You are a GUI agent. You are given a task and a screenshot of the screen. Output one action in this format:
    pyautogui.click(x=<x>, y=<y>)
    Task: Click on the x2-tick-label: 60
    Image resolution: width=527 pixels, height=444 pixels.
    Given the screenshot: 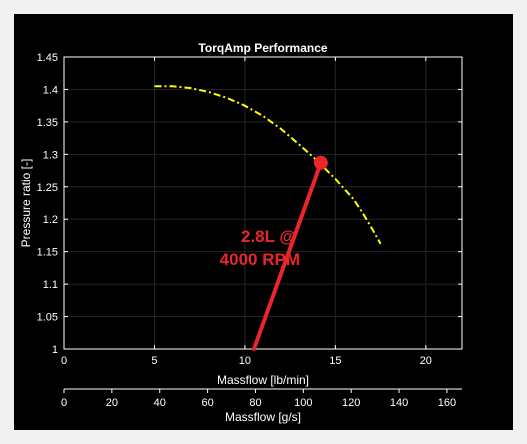 What is the action you would take?
    pyautogui.click(x=207, y=403)
    